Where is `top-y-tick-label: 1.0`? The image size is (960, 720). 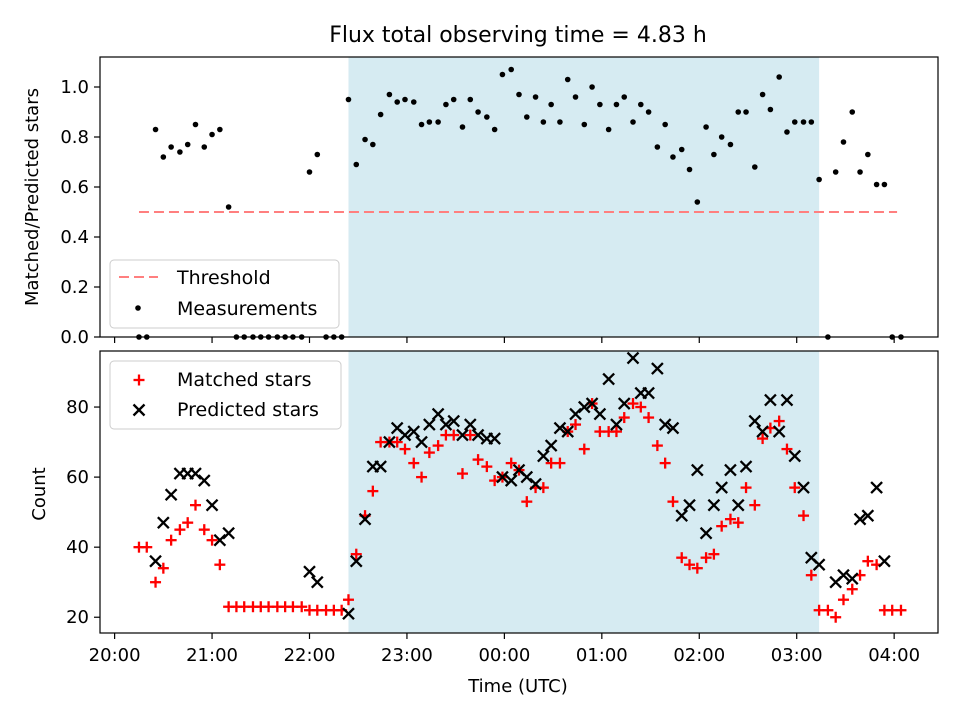 top-y-tick-label: 1.0 is located at coordinates (74, 87).